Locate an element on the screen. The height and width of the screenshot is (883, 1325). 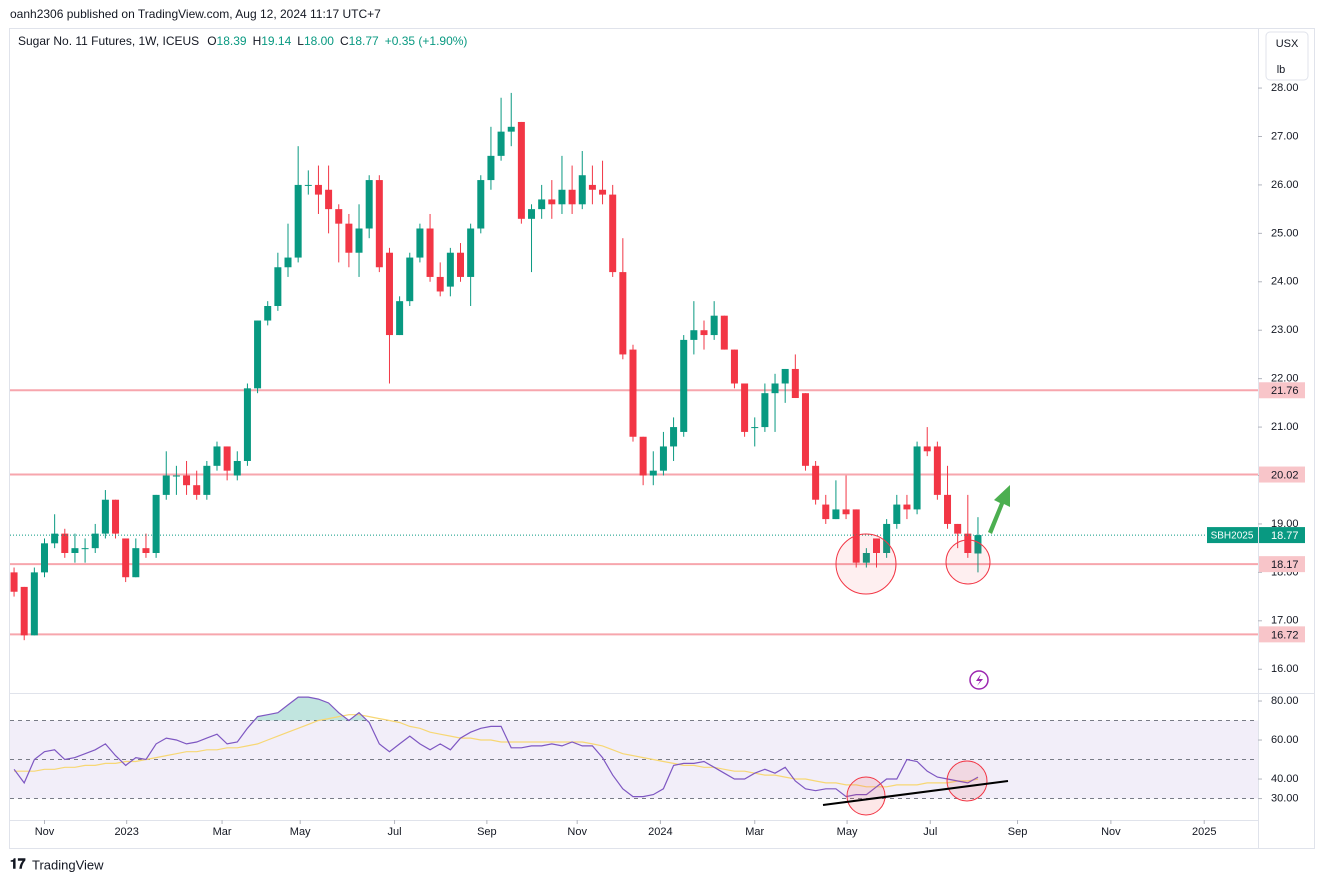
y-tick-label: 24.00 is located at coordinates (1285, 282).